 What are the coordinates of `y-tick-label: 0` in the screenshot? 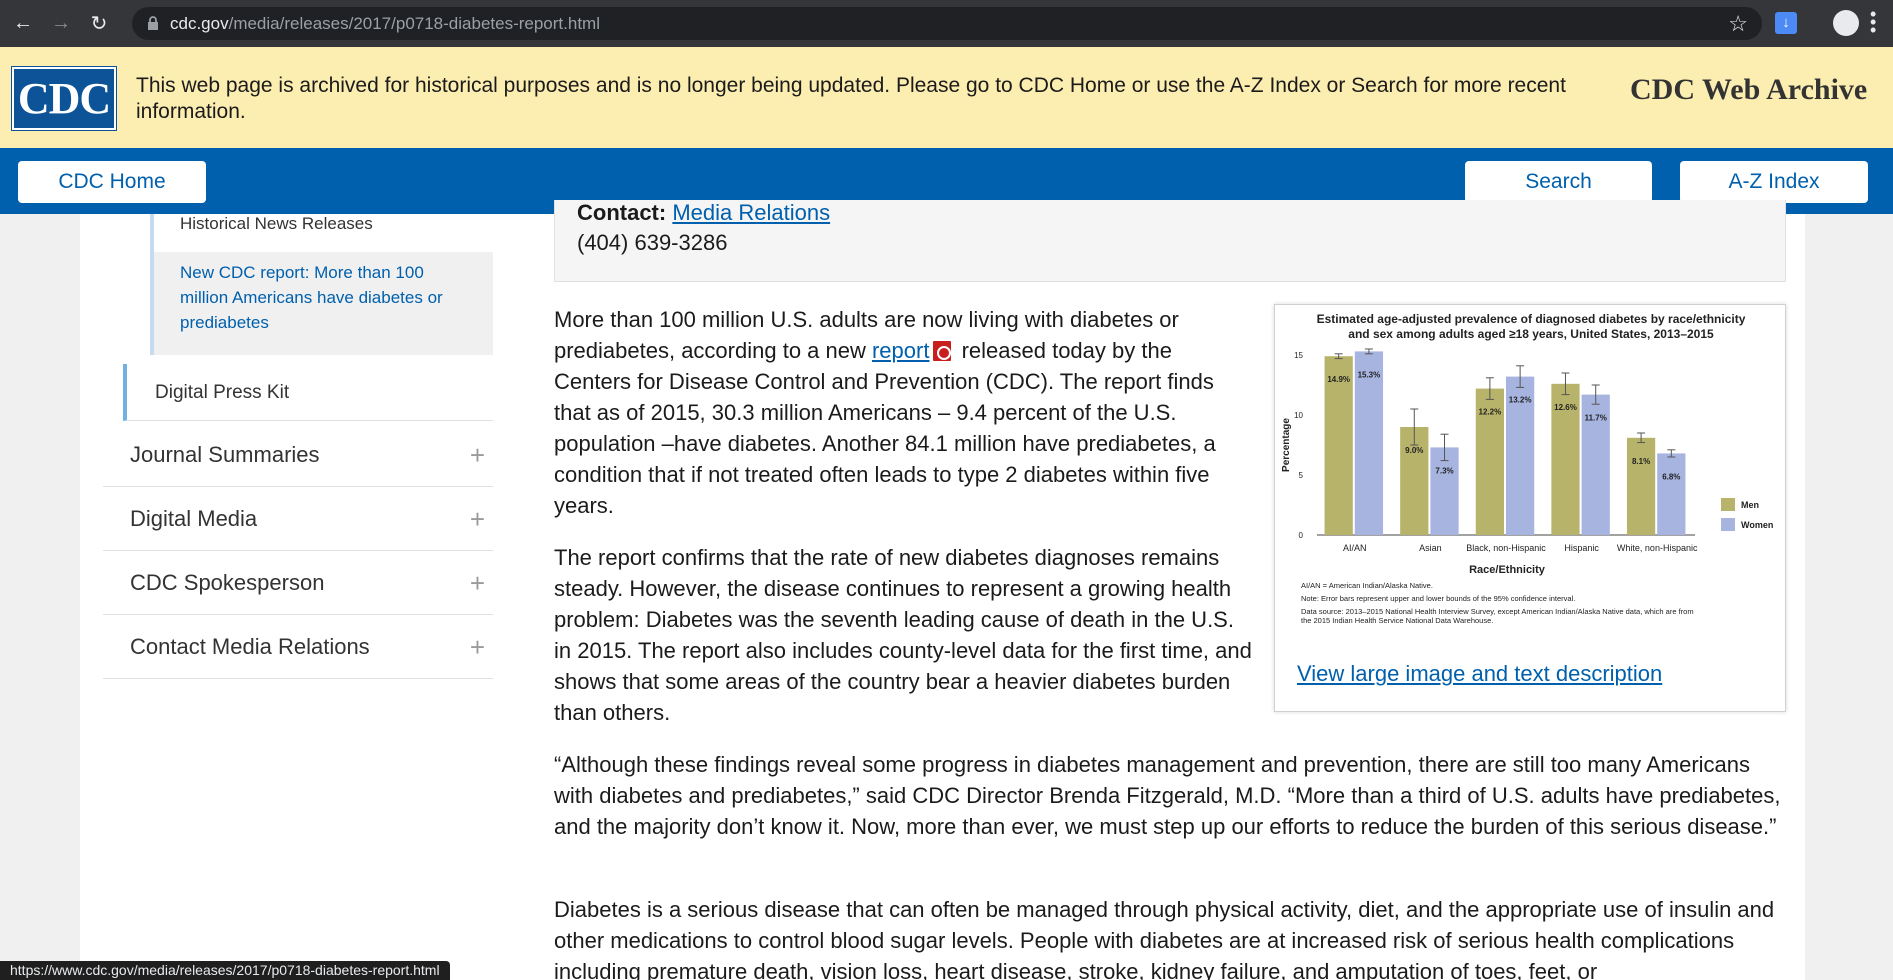 It's located at (1301, 535).